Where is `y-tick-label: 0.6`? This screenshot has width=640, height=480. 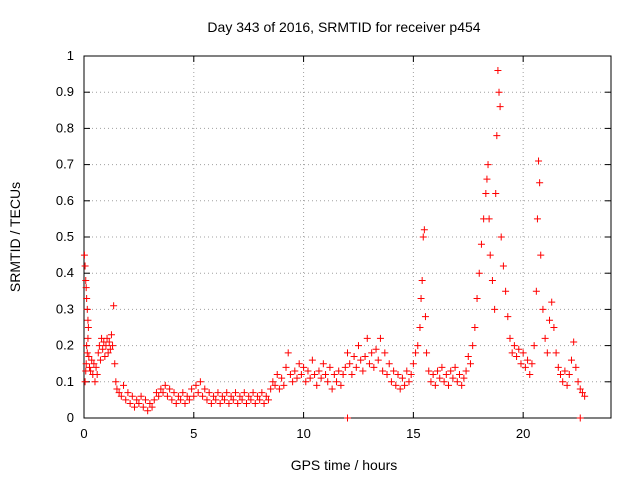 y-tick-label: 0.6 is located at coordinates (65, 200).